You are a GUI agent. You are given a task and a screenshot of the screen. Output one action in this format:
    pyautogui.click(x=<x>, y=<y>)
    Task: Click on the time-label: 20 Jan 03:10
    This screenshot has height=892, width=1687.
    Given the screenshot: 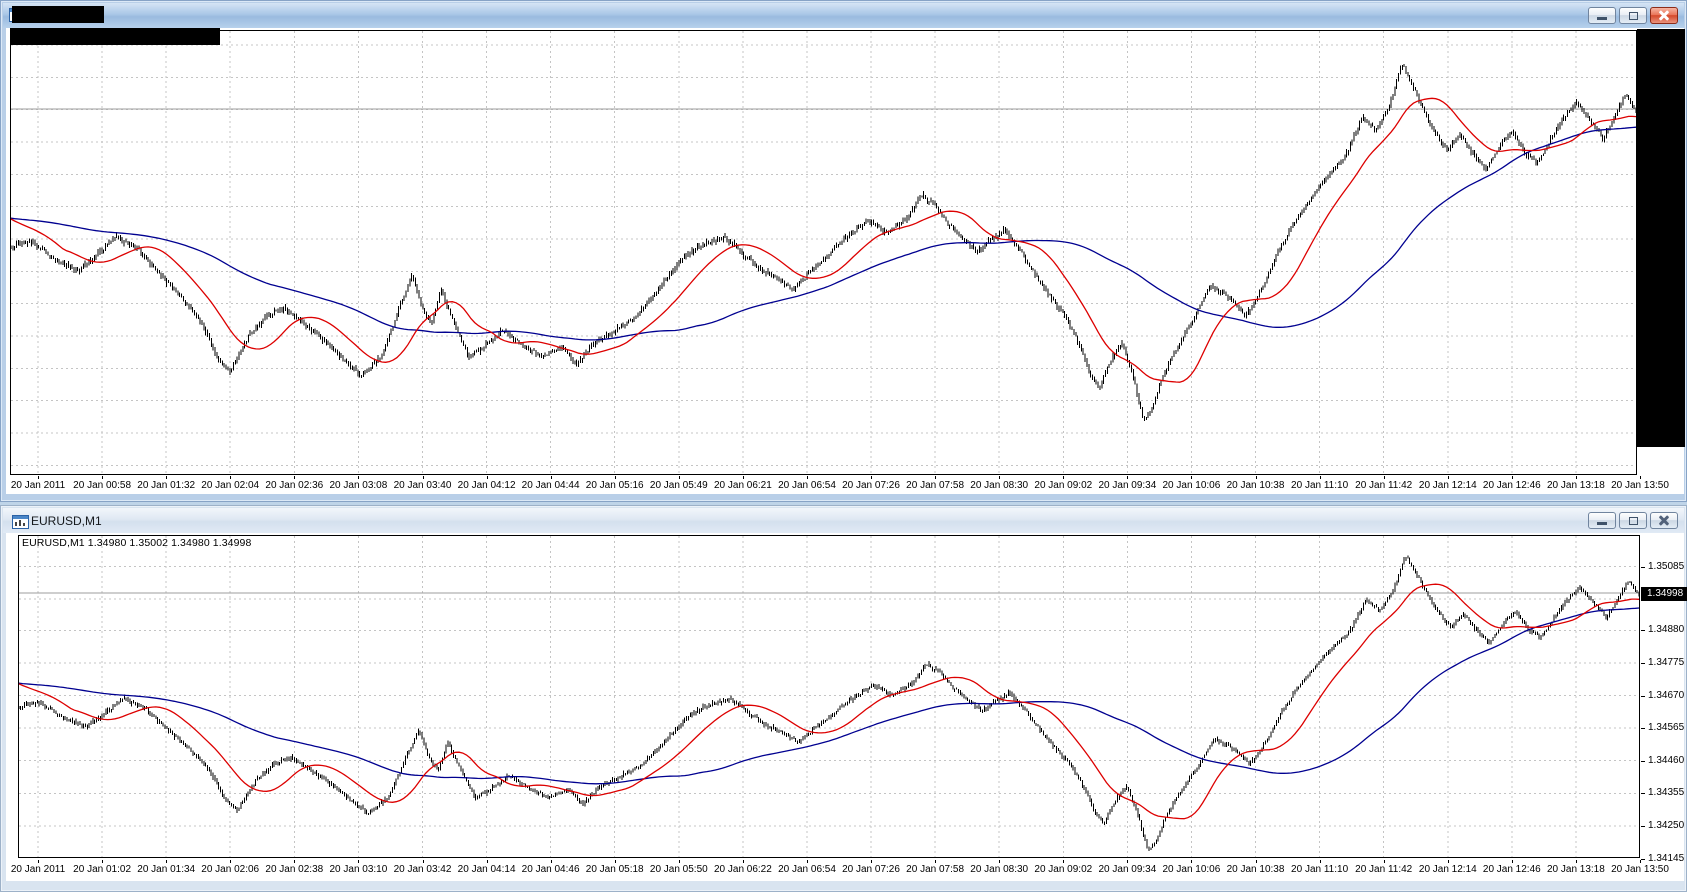 What is the action you would take?
    pyautogui.click(x=358, y=869)
    